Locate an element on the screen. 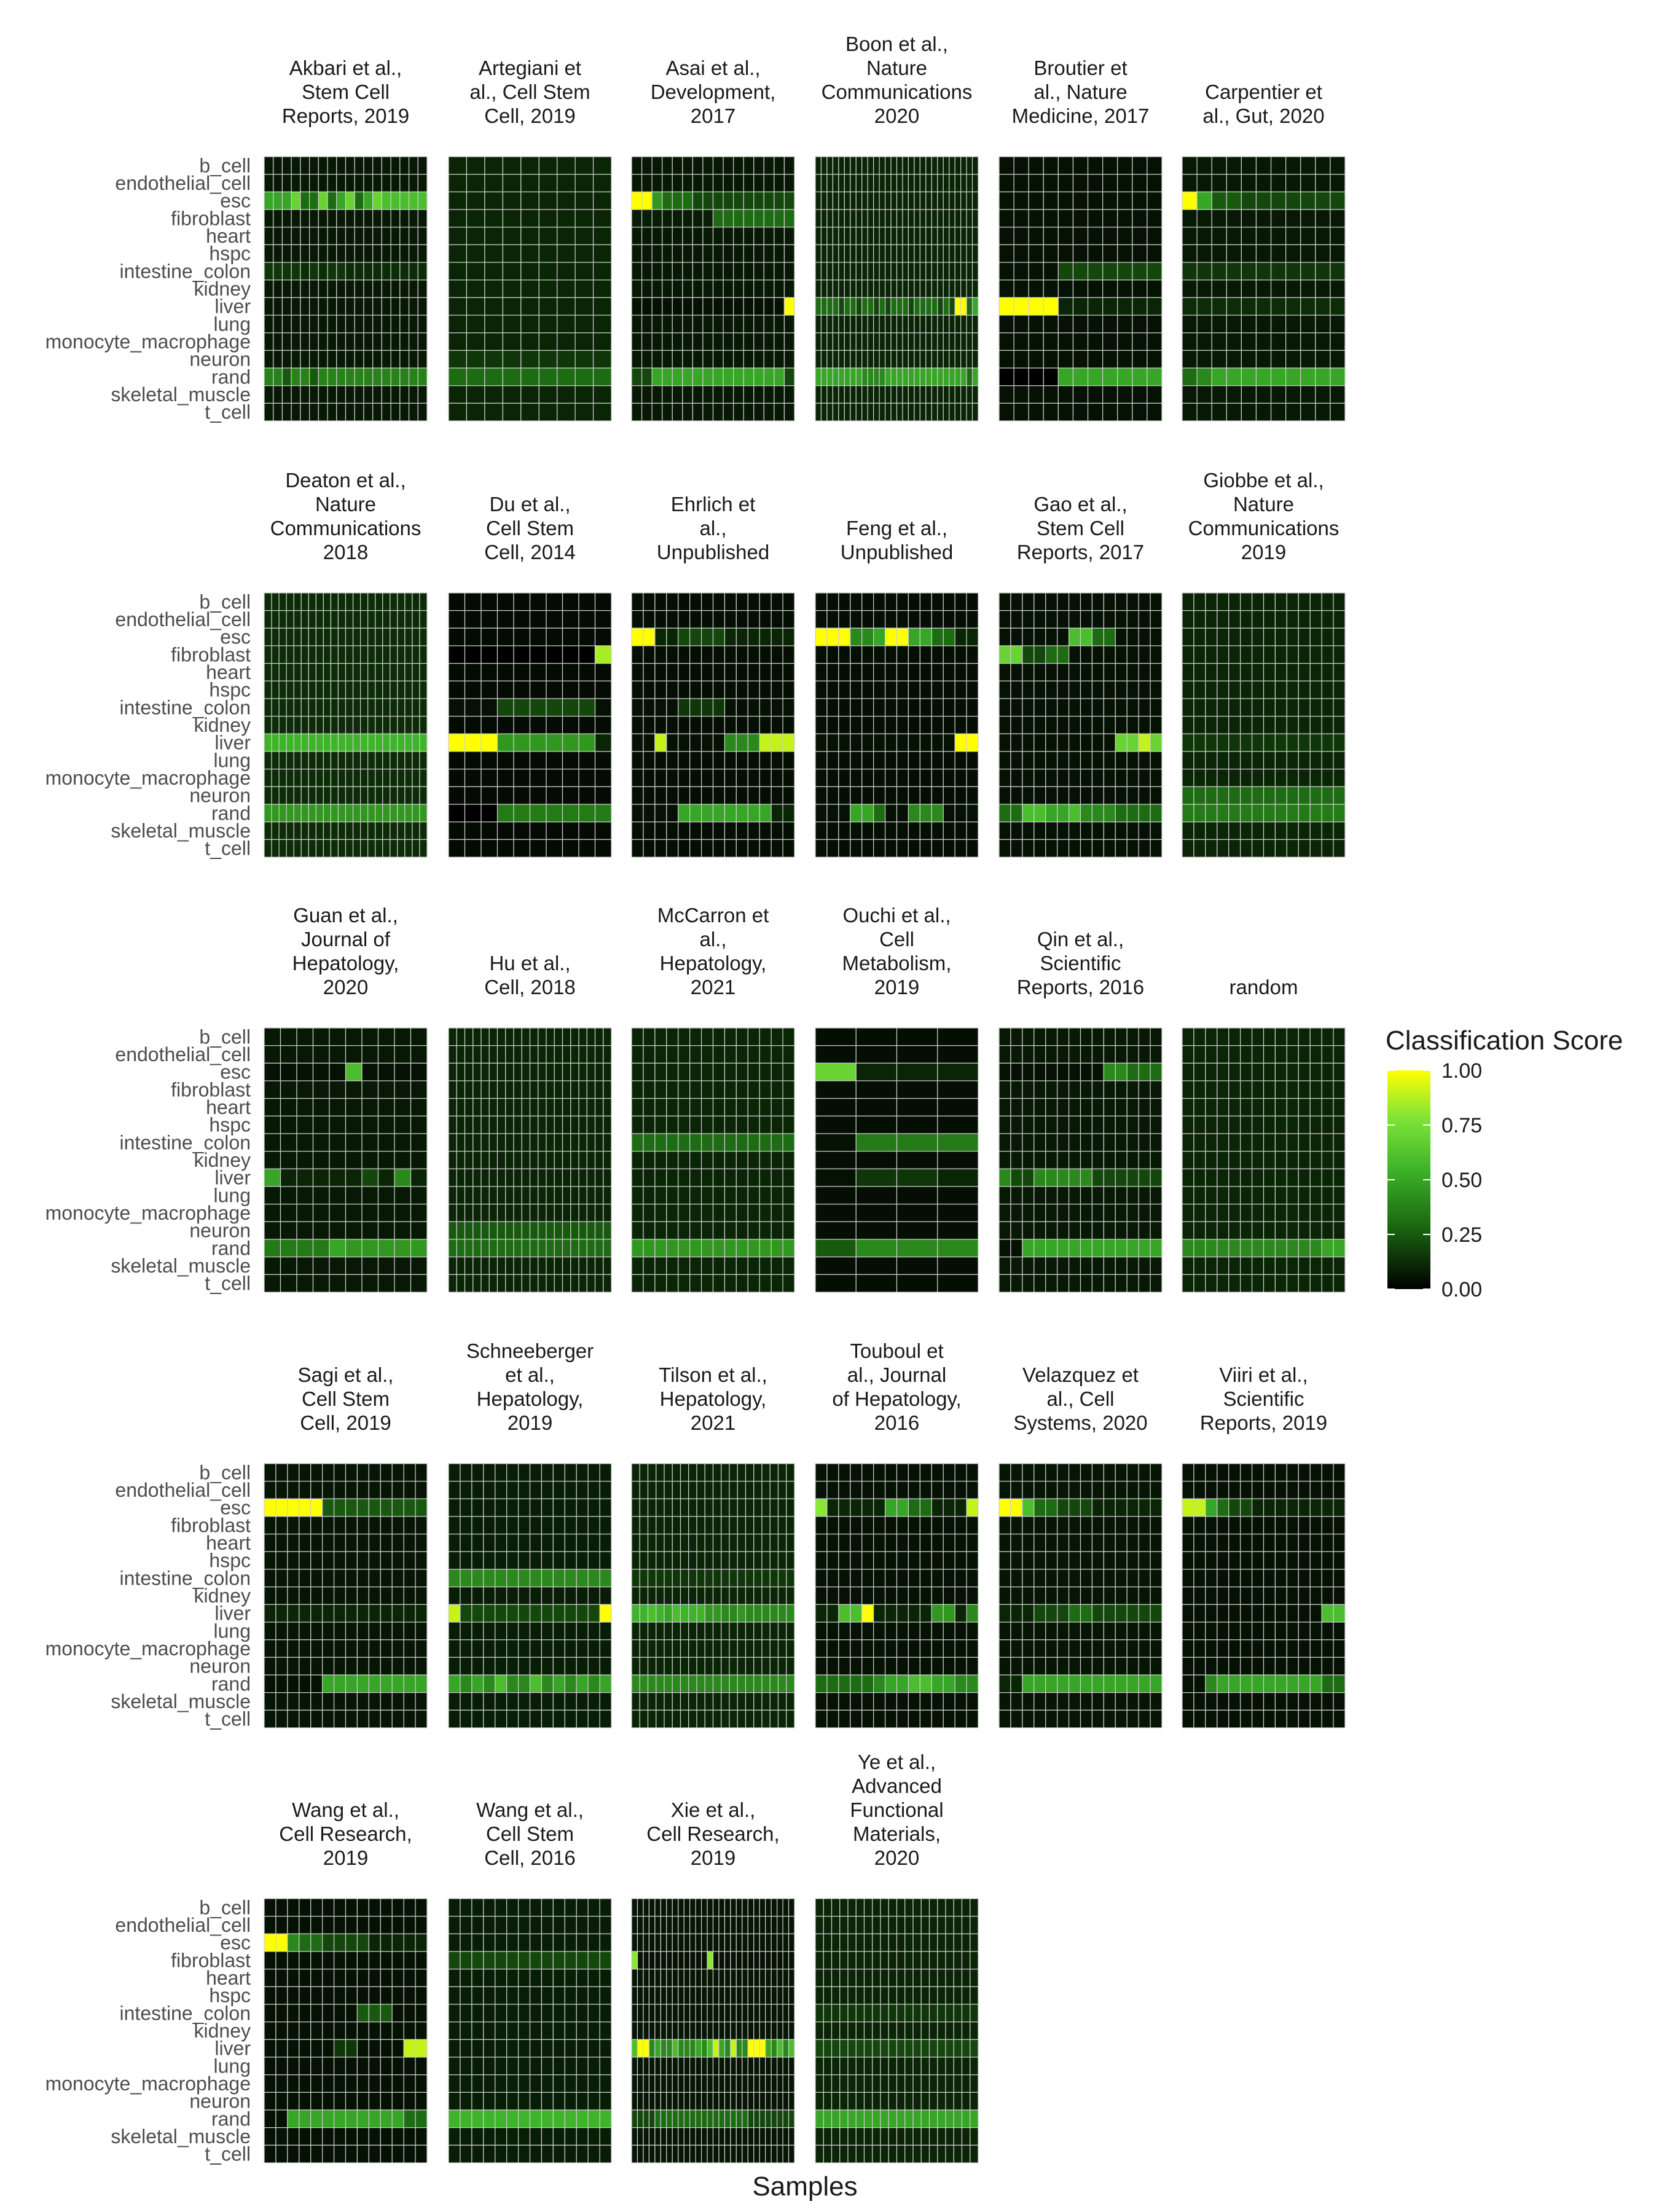 The image size is (1659, 2212). row-label: heart is located at coordinates (228, 672).